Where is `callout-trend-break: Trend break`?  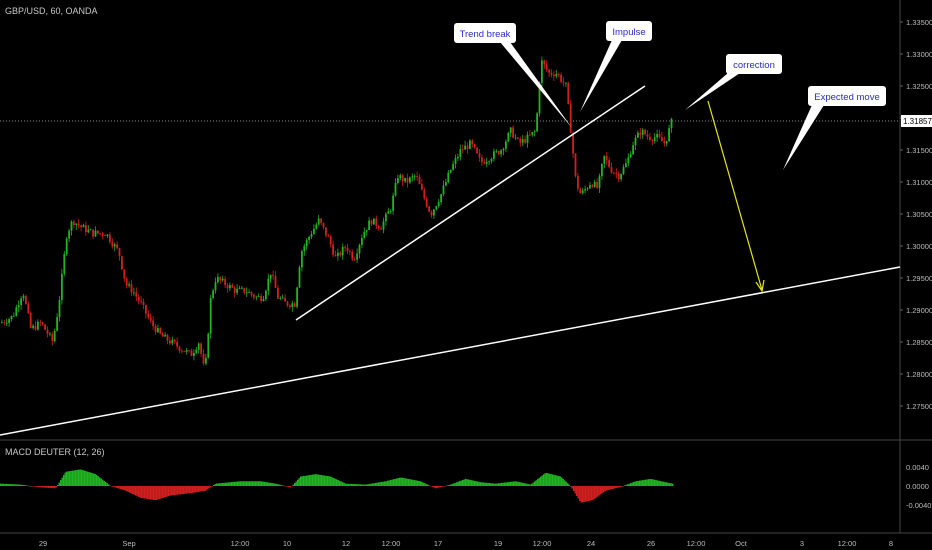 callout-trend-break: Trend break is located at coordinates (513, 75).